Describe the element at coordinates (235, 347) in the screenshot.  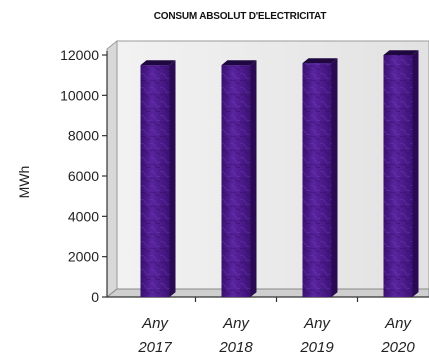
I see `x-tick-label: 2018` at that location.